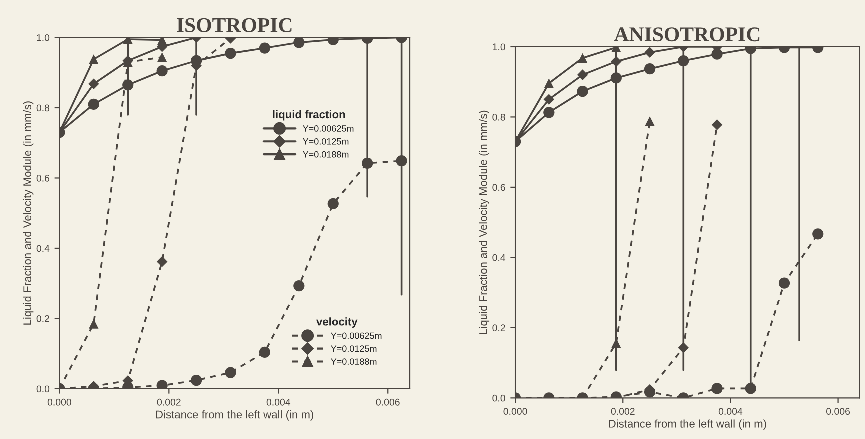  What do you see at coordinates (309, 115) in the screenshot?
I see `text: liquid fraction` at bounding box center [309, 115].